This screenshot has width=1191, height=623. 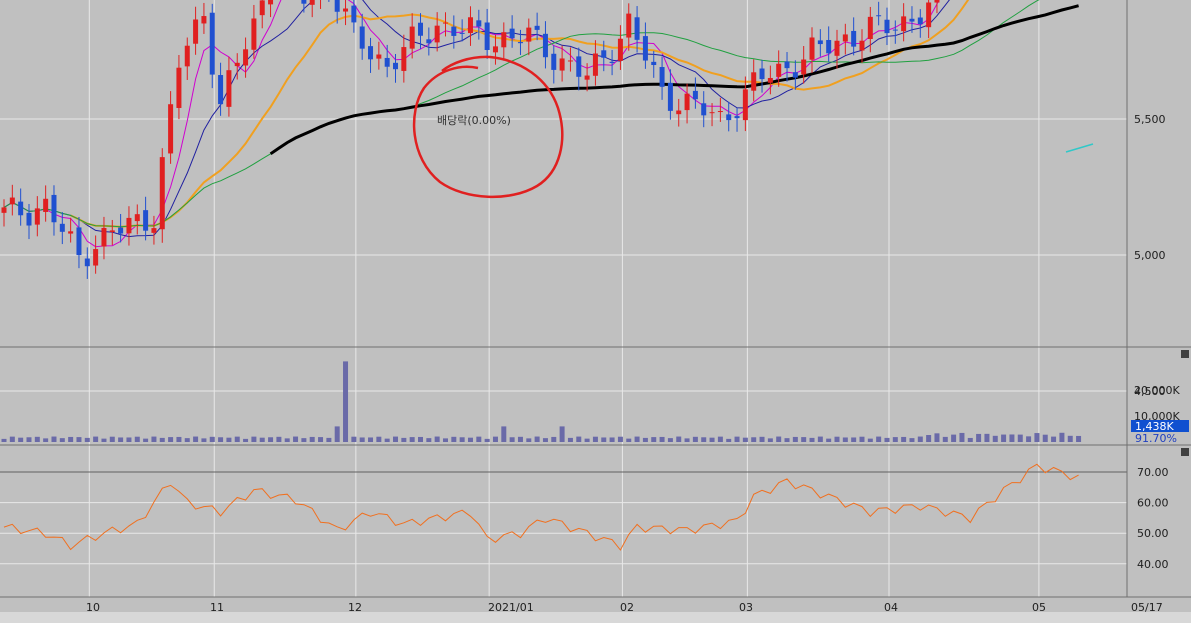 What do you see at coordinates (541, 507) in the screenshot?
I see `indicator-series` at bounding box center [541, 507].